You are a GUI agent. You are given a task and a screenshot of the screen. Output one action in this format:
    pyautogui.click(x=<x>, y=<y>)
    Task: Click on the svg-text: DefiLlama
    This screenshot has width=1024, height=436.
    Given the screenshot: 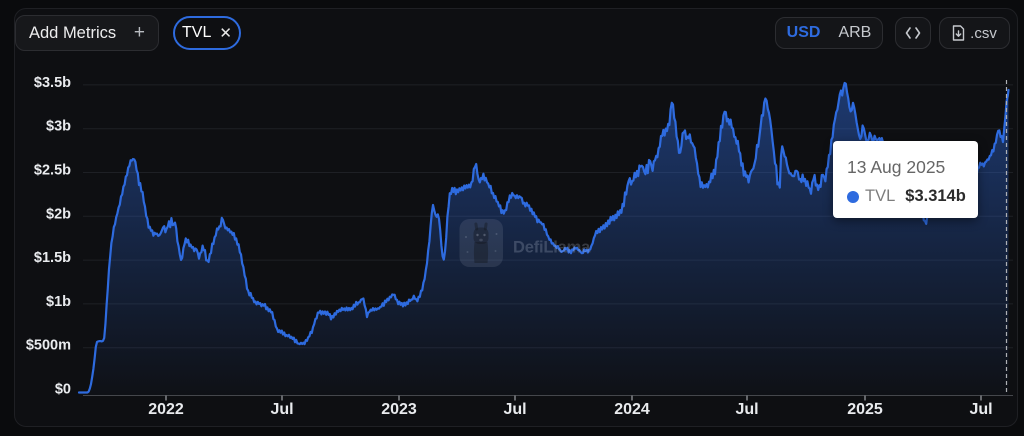 What is the action you would take?
    pyautogui.click(x=552, y=248)
    